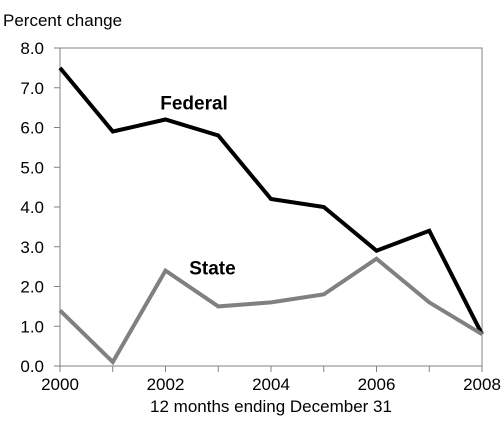 The width and height of the screenshot is (504, 426). I want to click on x-tick-label: 2000, so click(60, 384).